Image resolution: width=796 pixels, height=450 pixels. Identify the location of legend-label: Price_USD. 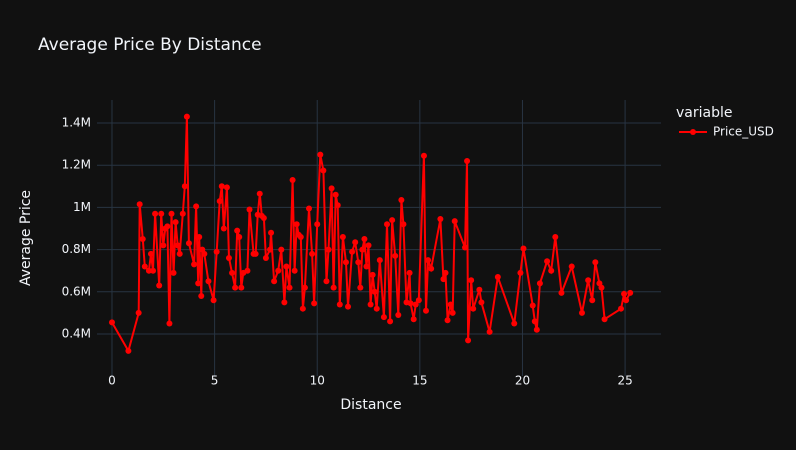
(743, 132).